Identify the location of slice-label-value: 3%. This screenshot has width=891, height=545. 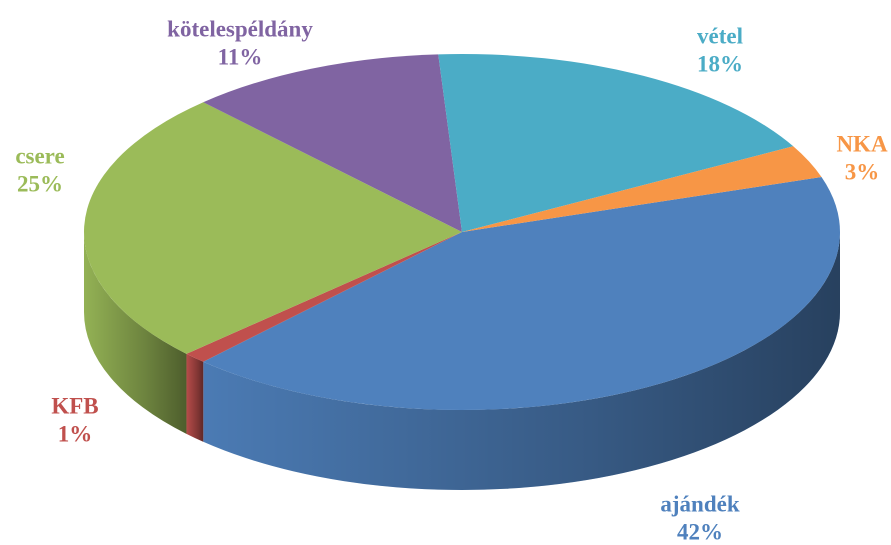
(862, 171).